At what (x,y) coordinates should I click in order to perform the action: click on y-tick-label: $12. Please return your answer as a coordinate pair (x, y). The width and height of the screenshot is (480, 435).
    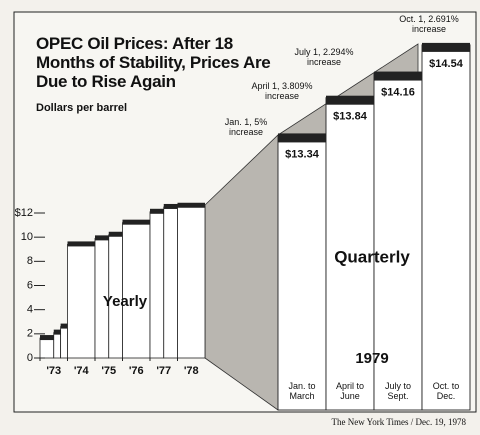
    Looking at the image, I should click on (24, 213).